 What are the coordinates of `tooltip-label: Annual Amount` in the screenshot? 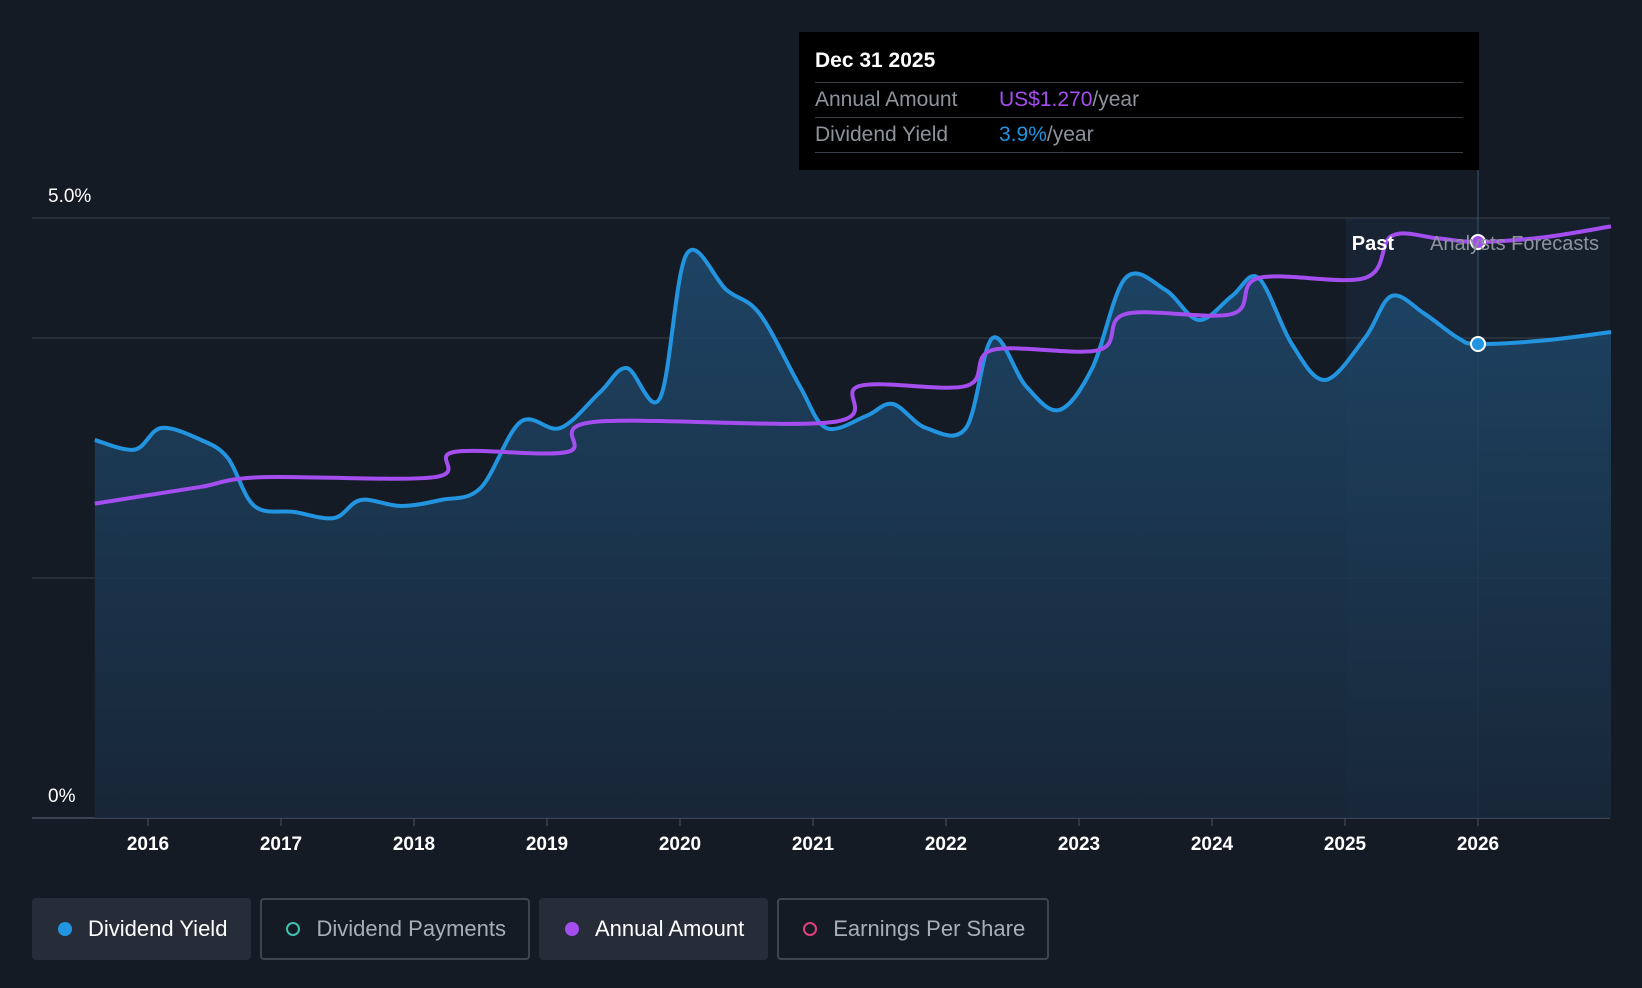 It's located at (886, 99).